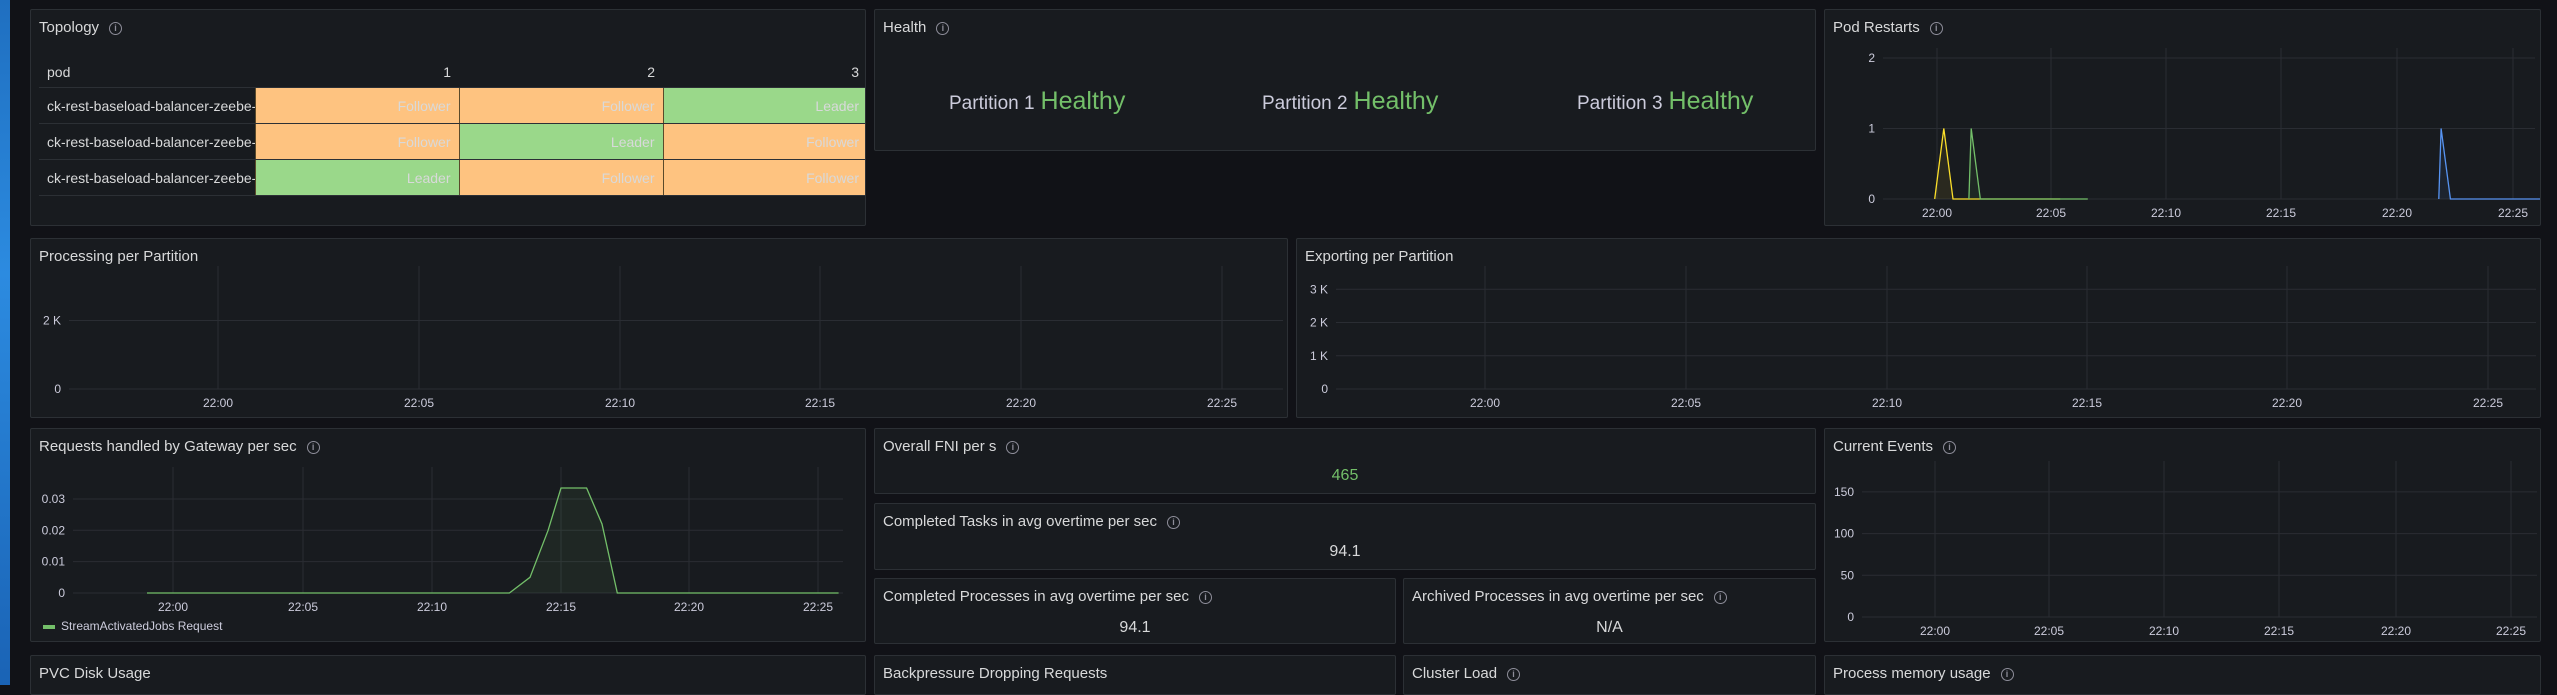  I want to click on fni-value: 465, so click(1345, 475).